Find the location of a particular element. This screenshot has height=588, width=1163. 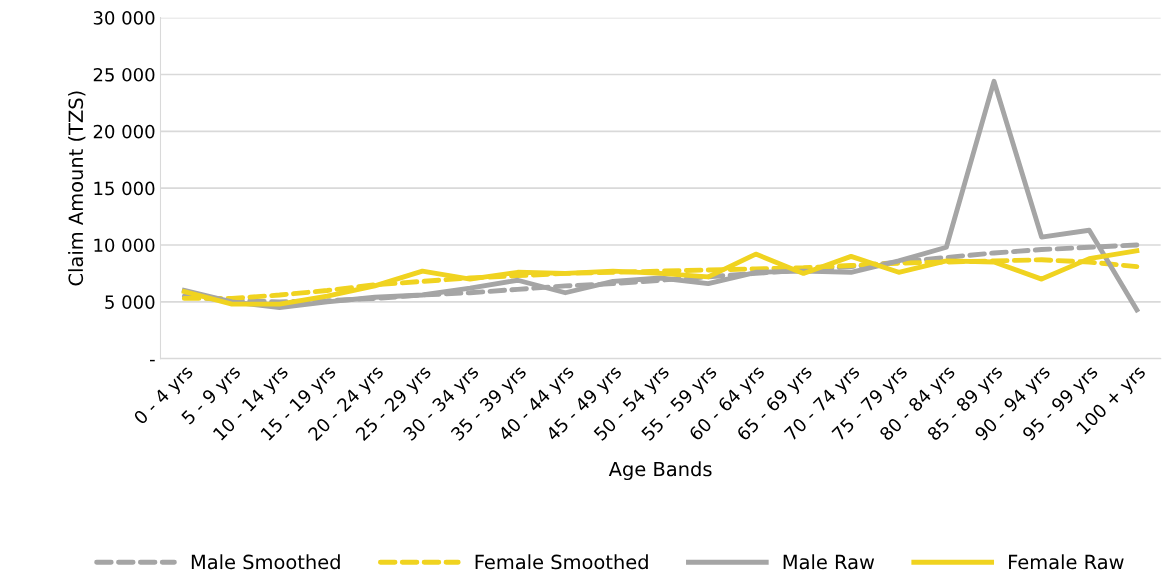

y-tick-label: 25 000 is located at coordinates (124, 74).